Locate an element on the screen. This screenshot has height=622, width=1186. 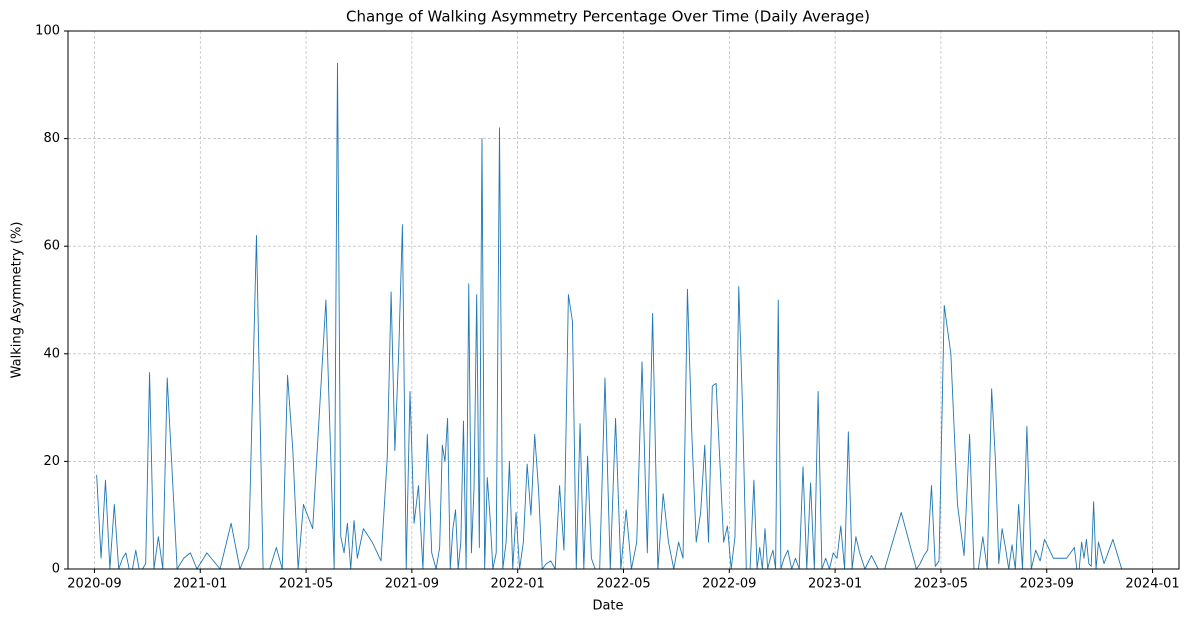
x-tick-label: 2024-01 is located at coordinates (1152, 584).